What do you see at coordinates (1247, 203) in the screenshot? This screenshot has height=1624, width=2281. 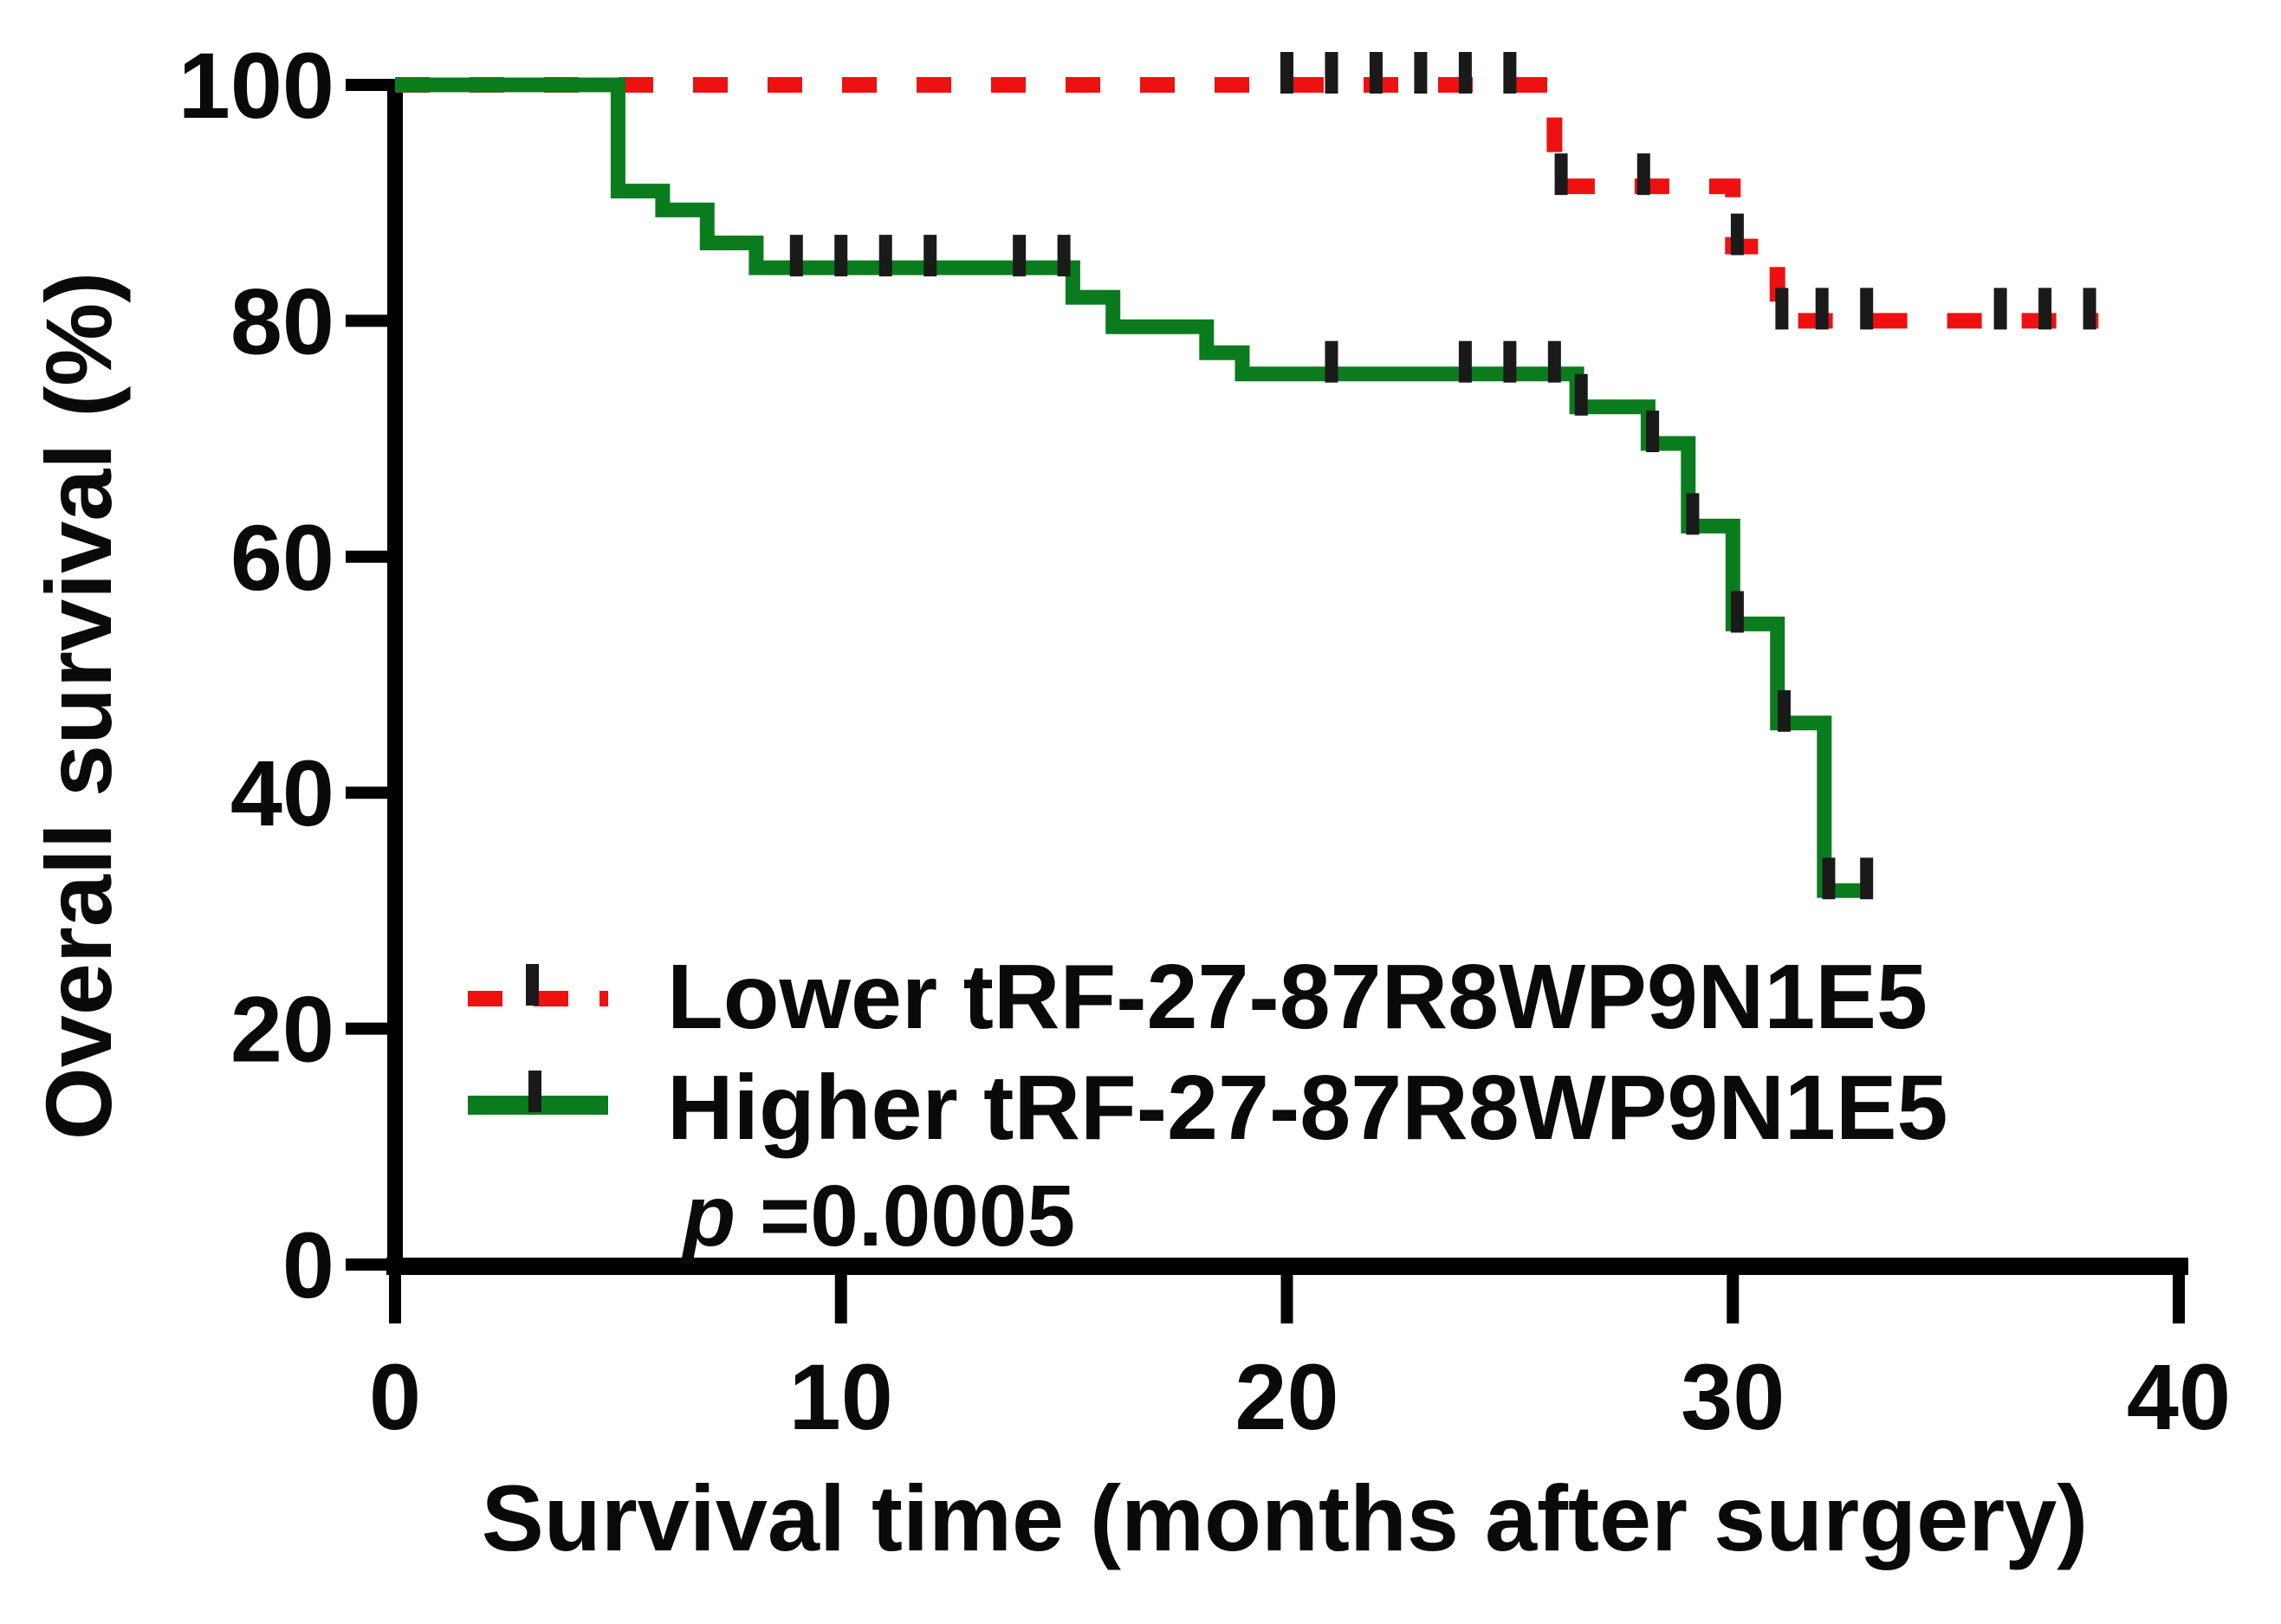 I see `lower-survival-curve` at bounding box center [1247, 203].